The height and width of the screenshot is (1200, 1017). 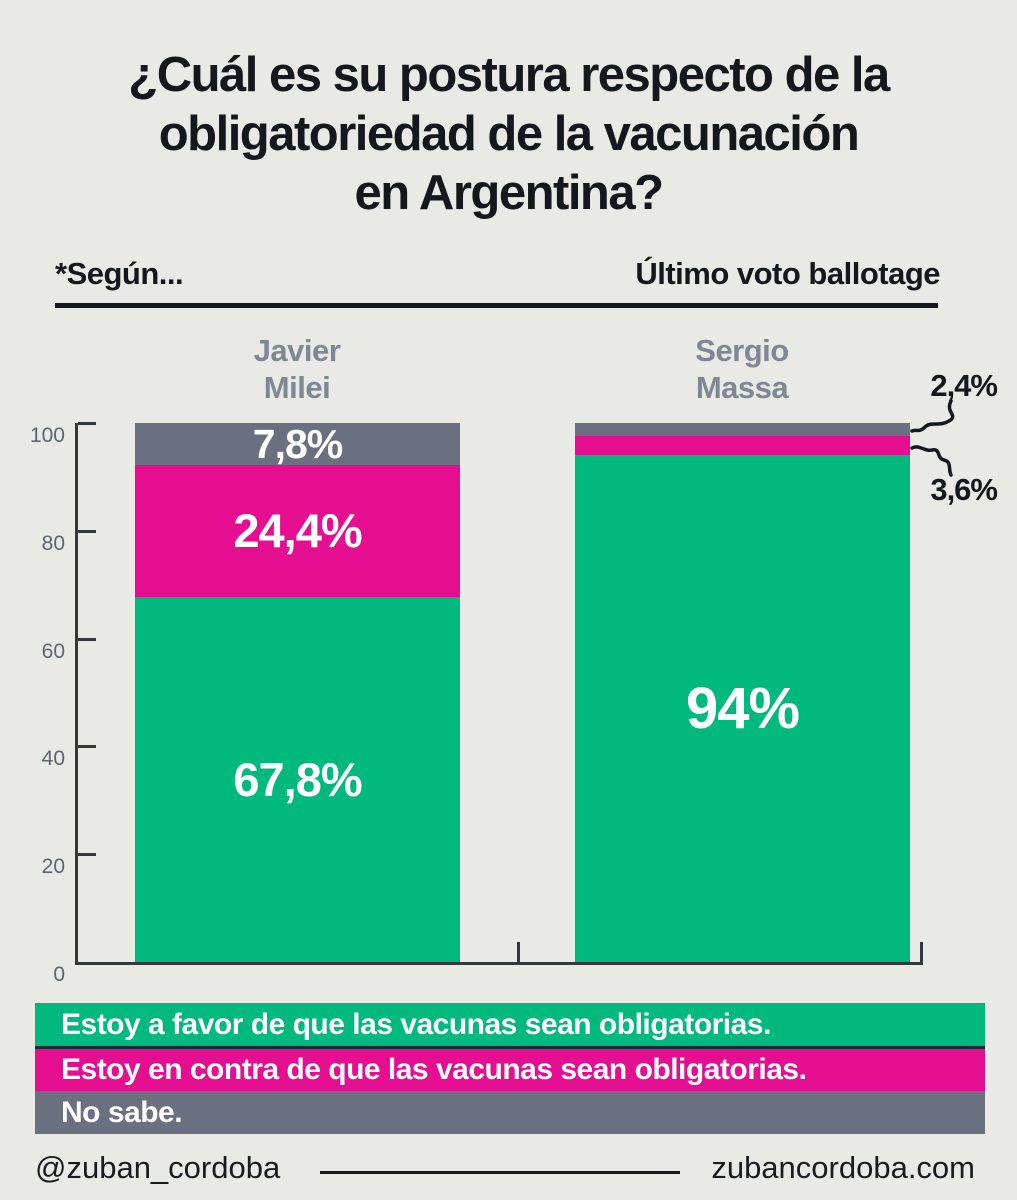 What do you see at coordinates (787, 273) in the screenshot?
I see `header-ballotage-label: Último voto ballotage` at bounding box center [787, 273].